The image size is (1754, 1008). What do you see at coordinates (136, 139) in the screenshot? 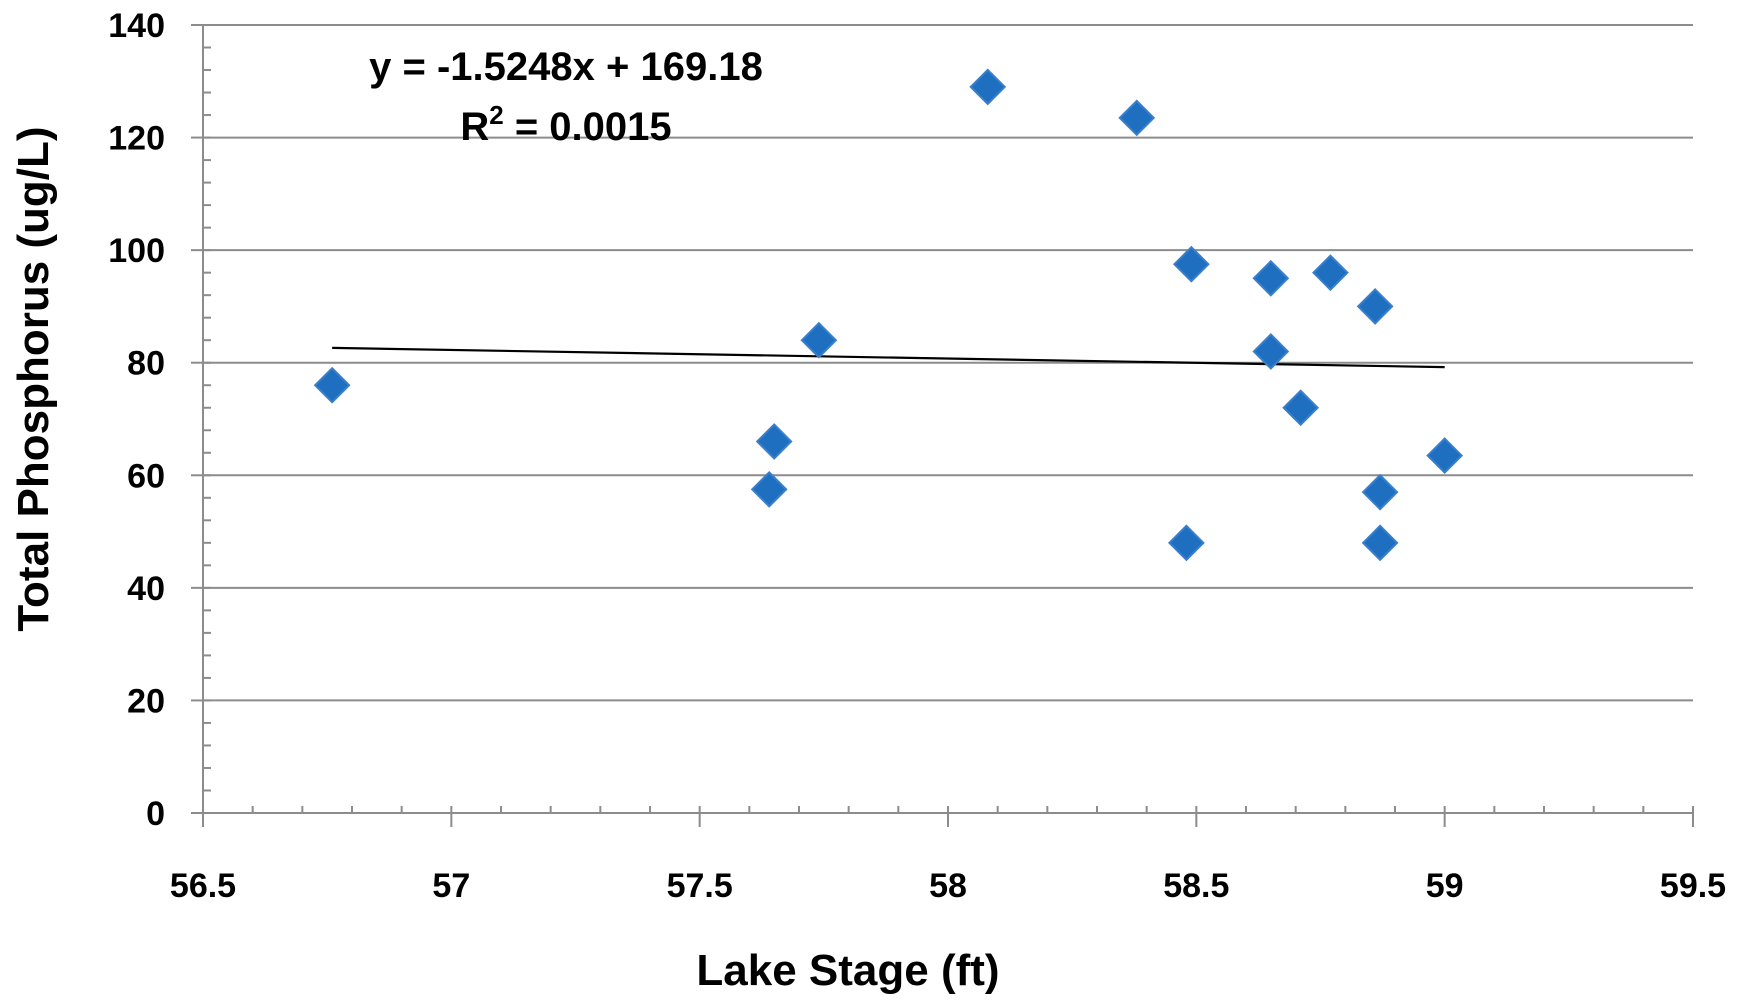
I see `y-tick-label: 120` at bounding box center [136, 139].